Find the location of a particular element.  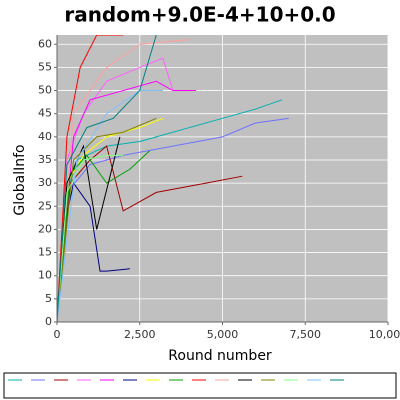

y-tick-label: 40 is located at coordinates (45, 136).